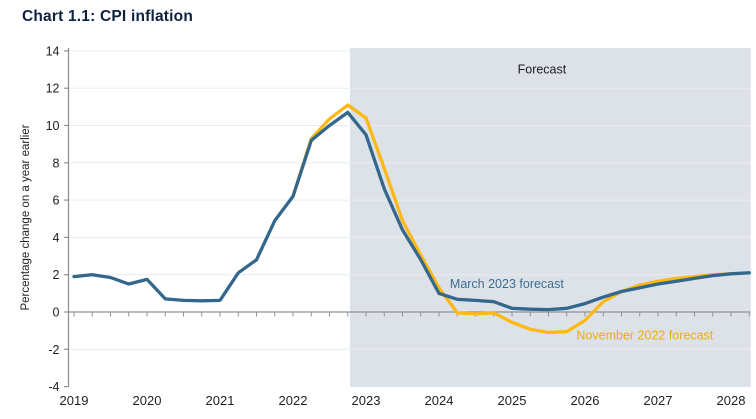 This screenshot has height=419, width=756. Describe the element at coordinates (53, 51) in the screenshot. I see `y-tick-label: 14` at that location.